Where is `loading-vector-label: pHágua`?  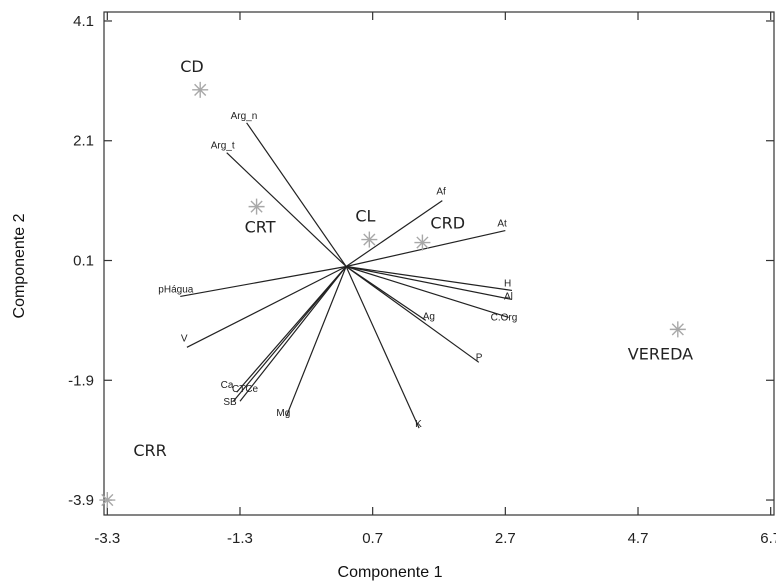
loading-vector-label: pHágua is located at coordinates (175, 289).